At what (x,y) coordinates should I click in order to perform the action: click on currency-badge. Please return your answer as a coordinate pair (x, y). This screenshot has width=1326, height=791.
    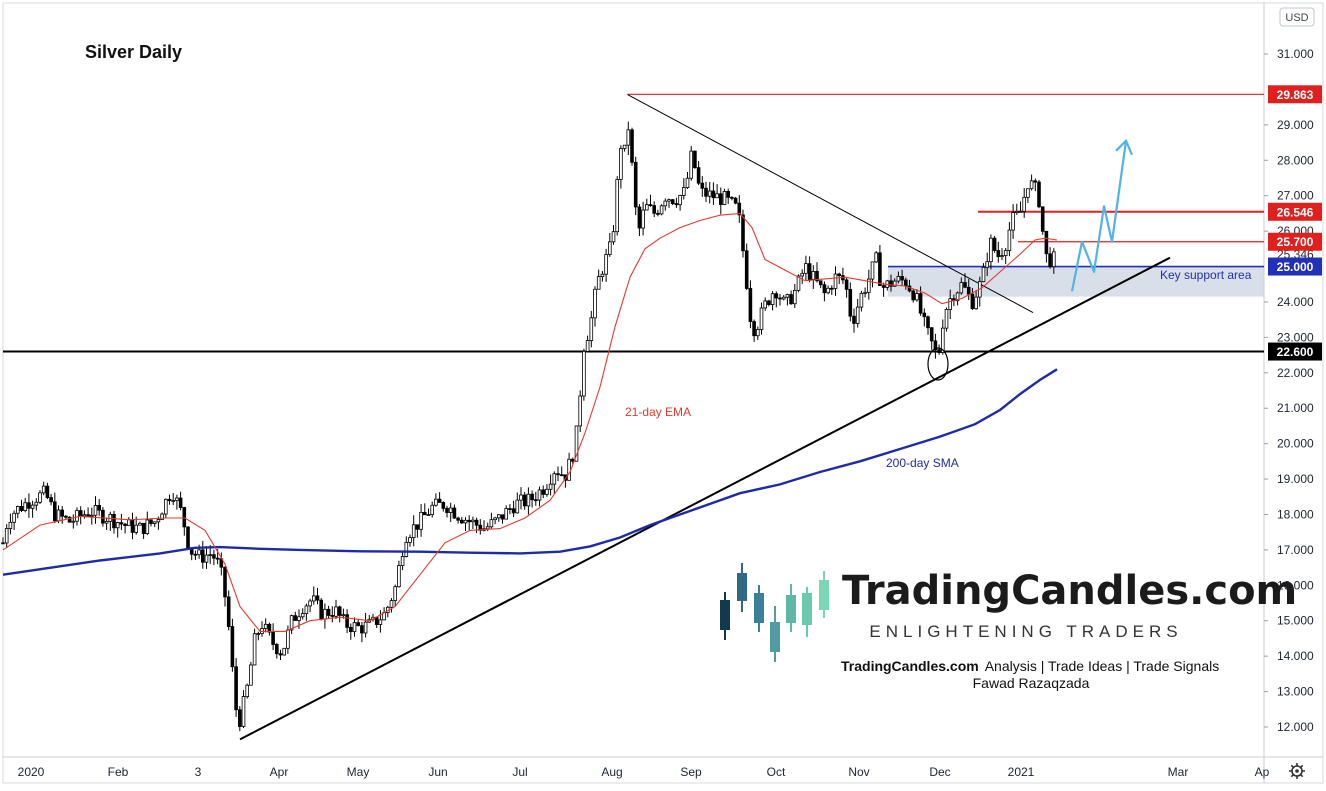
    Looking at the image, I should click on (1297, 17).